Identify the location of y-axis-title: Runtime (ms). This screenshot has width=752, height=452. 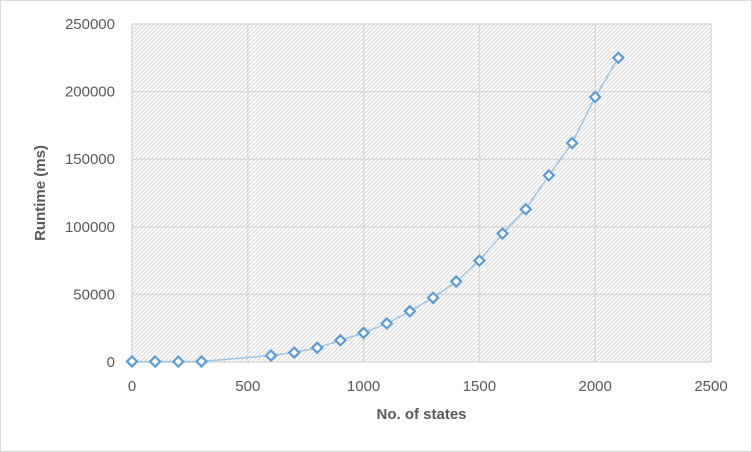
(40, 193).